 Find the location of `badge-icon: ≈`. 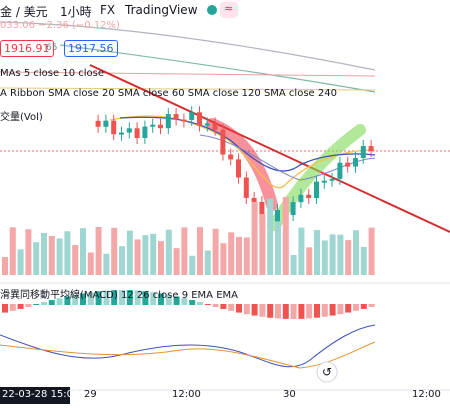

badge-icon: ≈ is located at coordinates (229, 8).